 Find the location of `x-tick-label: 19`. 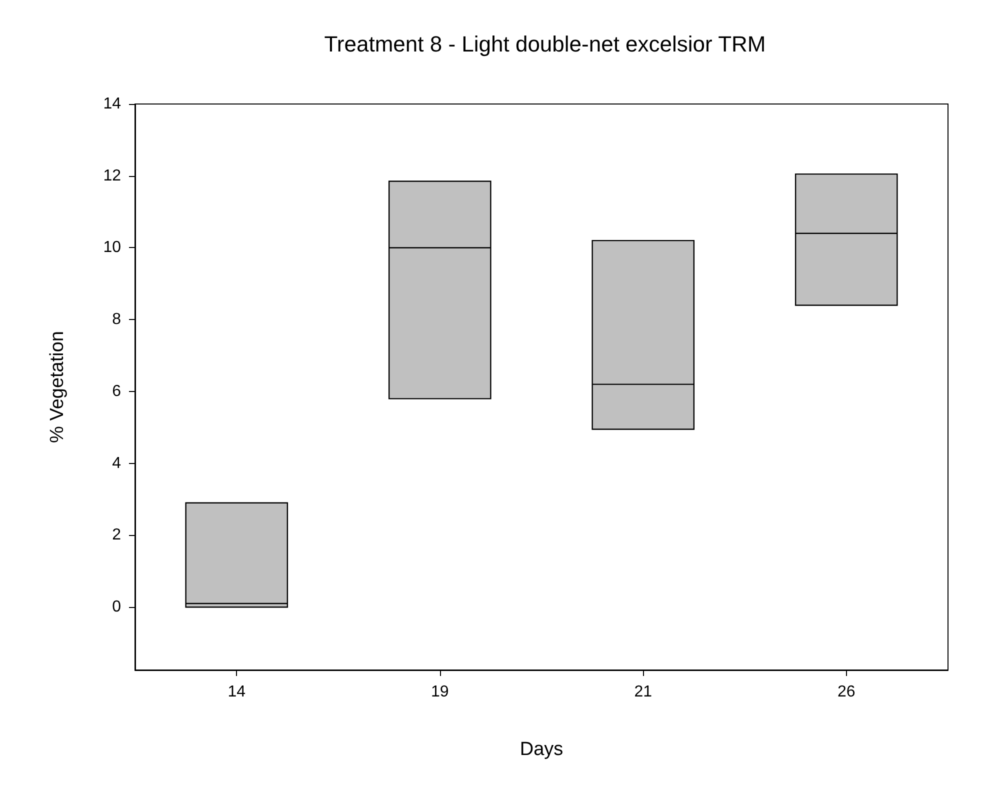

x-tick-label: 19 is located at coordinates (439, 692).